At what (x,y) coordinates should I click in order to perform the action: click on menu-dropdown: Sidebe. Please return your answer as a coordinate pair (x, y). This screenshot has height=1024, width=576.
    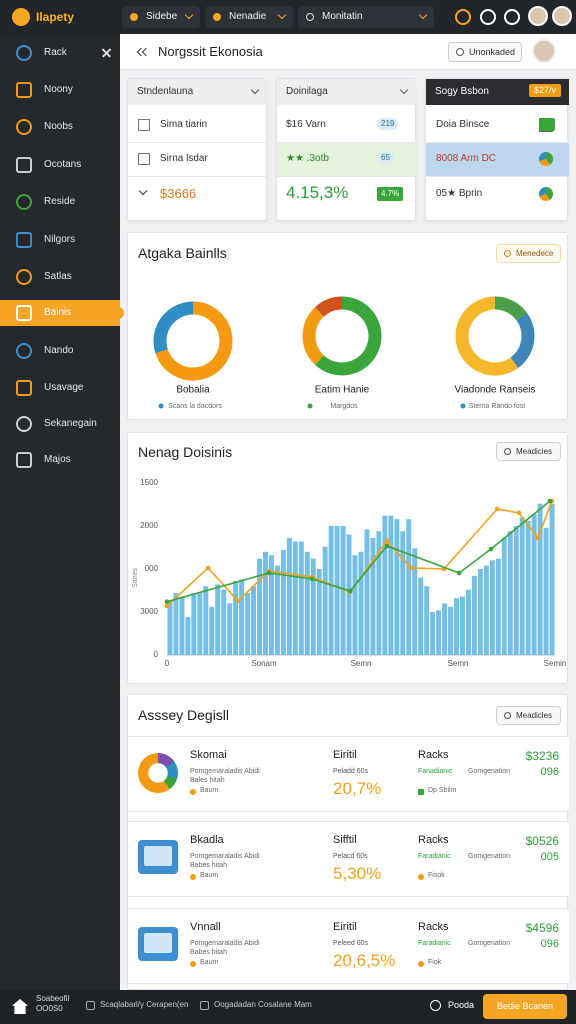
    Looking at the image, I should click on (161, 17).